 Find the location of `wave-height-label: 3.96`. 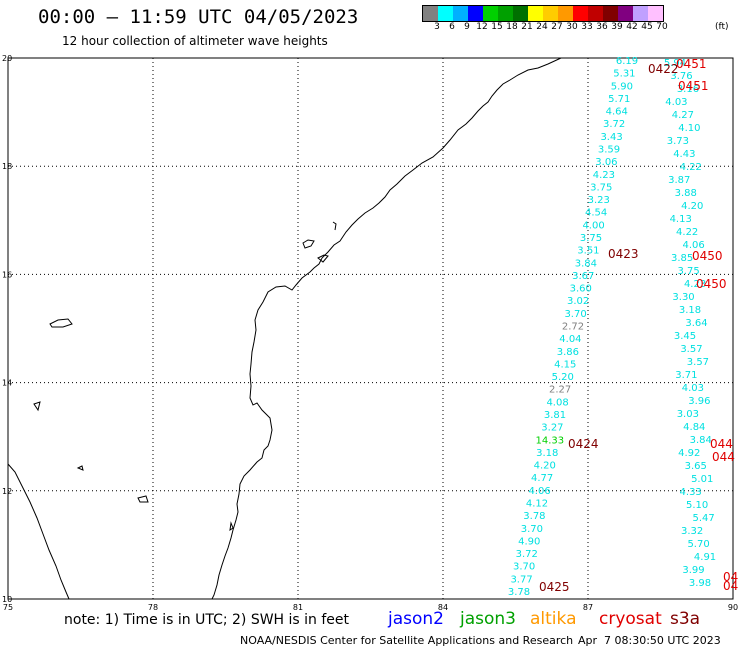

wave-height-label: 3.96 is located at coordinates (699, 401).